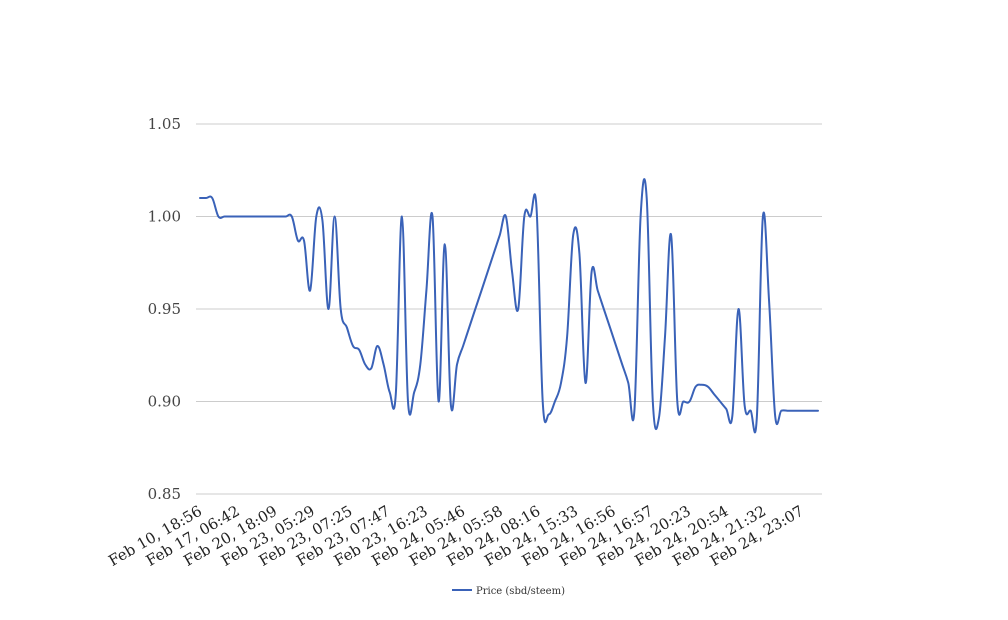  I want to click on y-tick-label: 1.05, so click(164, 124).